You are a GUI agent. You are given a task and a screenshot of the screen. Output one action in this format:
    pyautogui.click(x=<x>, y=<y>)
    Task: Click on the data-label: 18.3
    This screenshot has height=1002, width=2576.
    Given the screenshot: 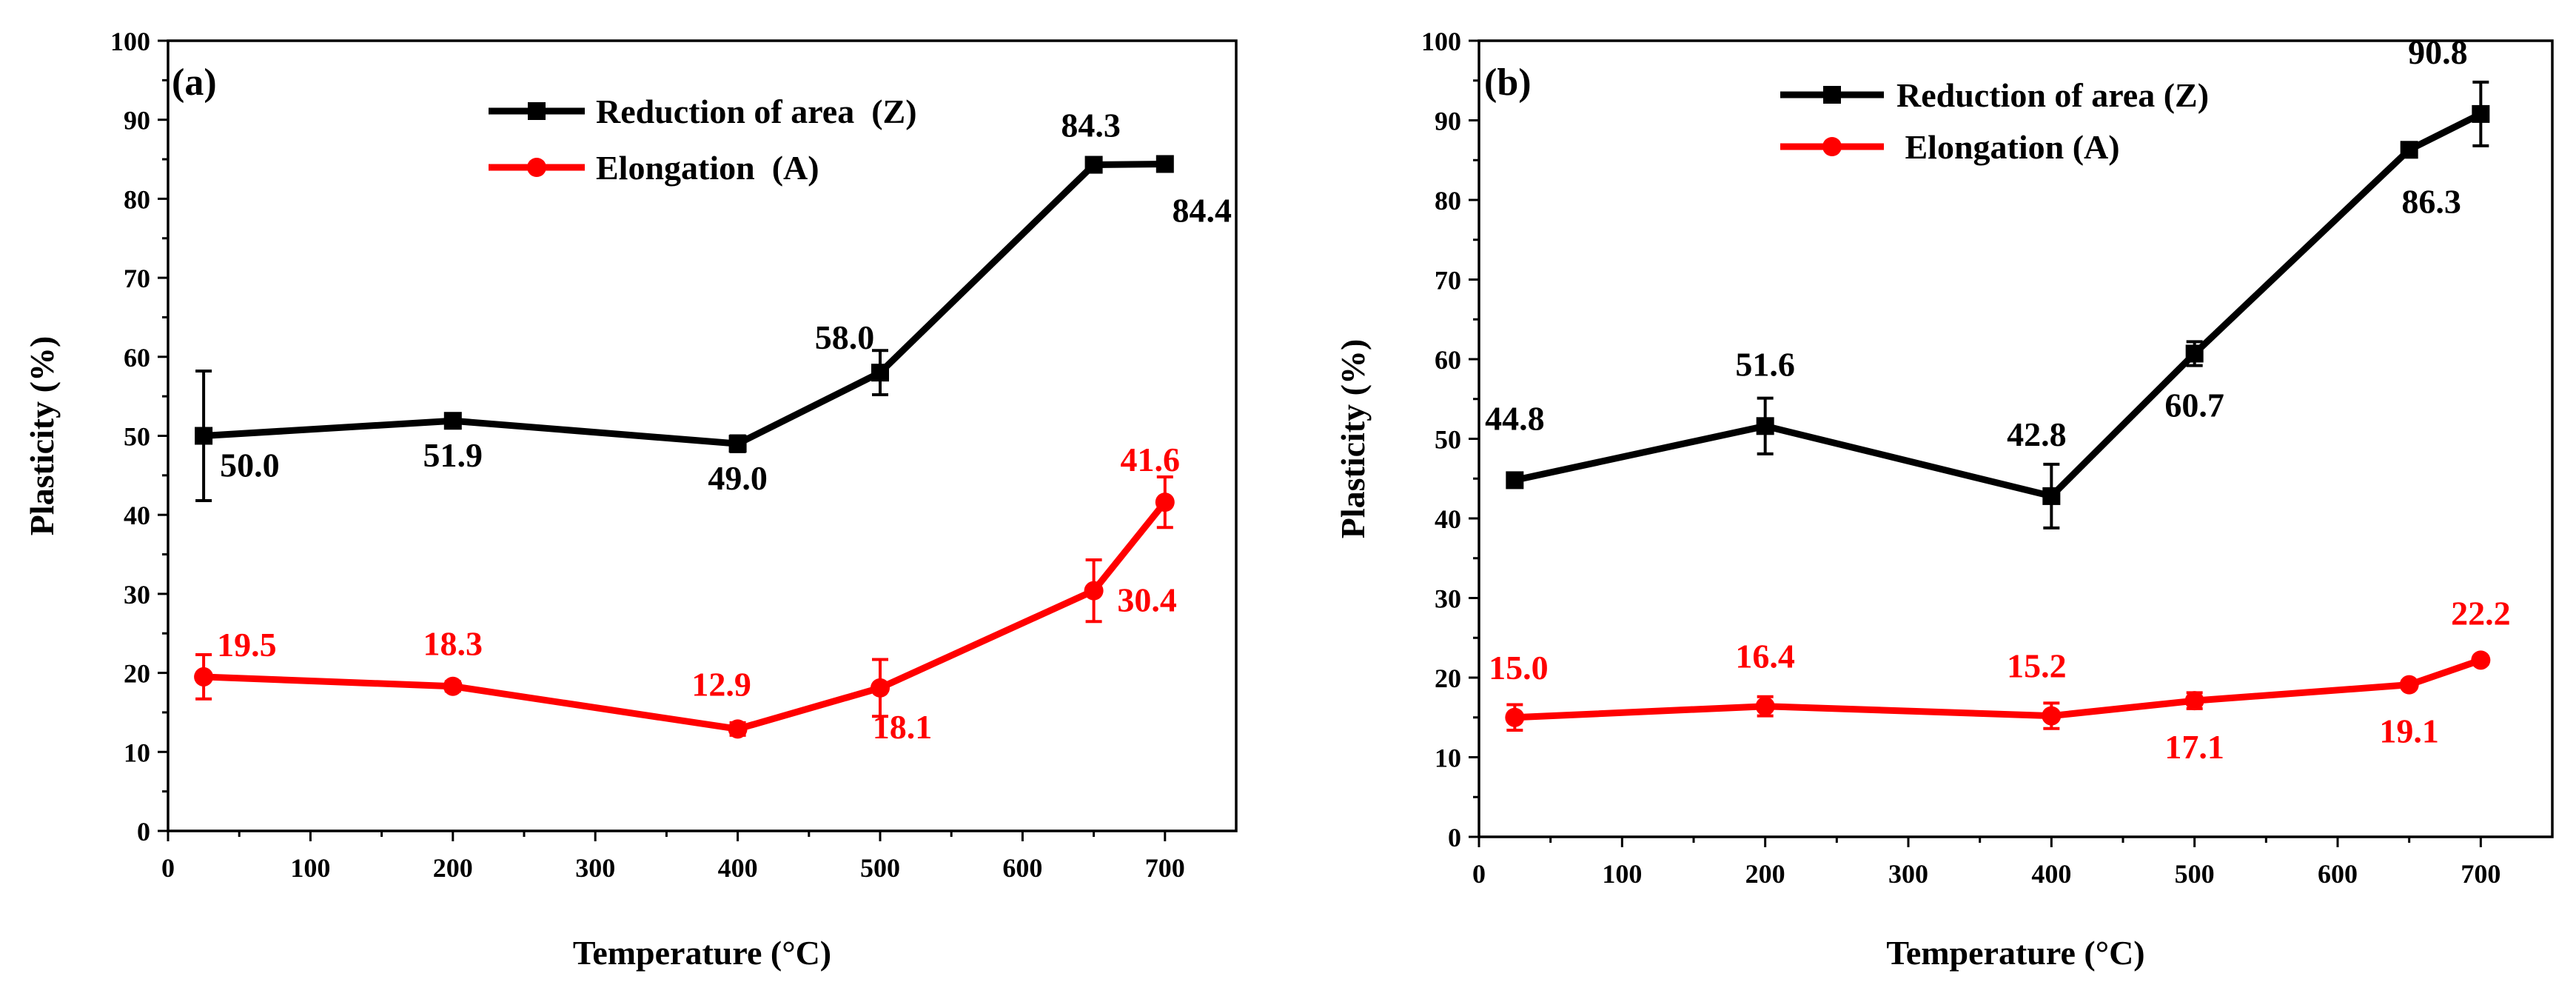 What is the action you would take?
    pyautogui.click(x=453, y=644)
    